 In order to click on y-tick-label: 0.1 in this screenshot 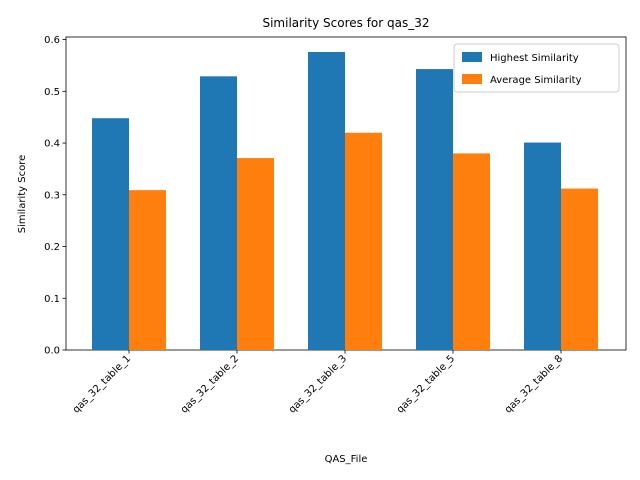, I will do `click(52, 299)`.